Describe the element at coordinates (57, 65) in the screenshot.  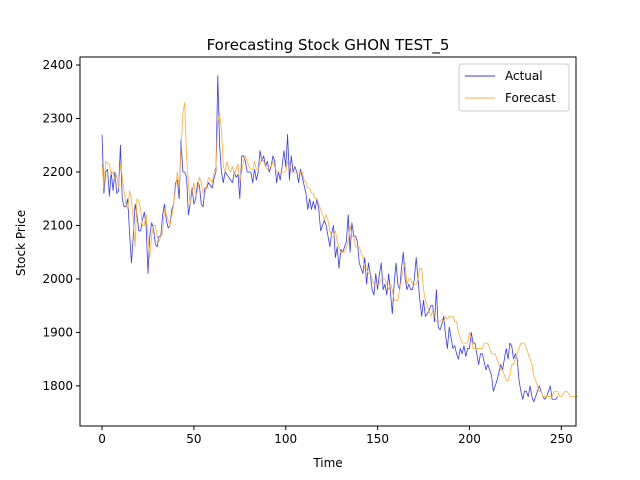
I see `y-tick-label: 2400` at that location.